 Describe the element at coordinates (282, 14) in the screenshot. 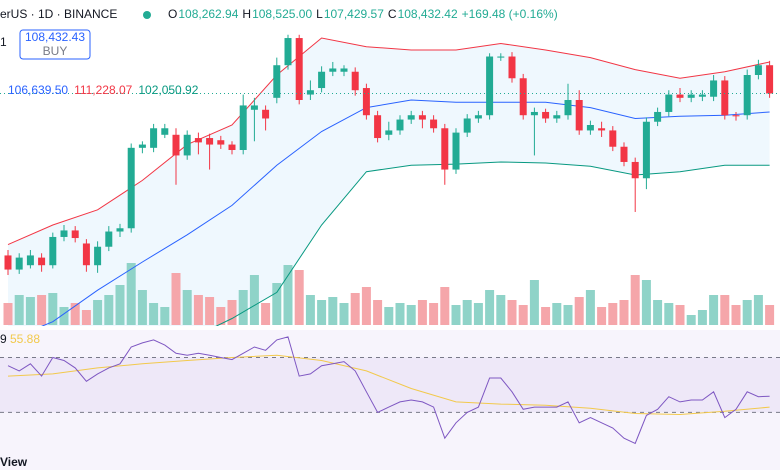

I see `ohlc-value: 108,525.00` at that location.